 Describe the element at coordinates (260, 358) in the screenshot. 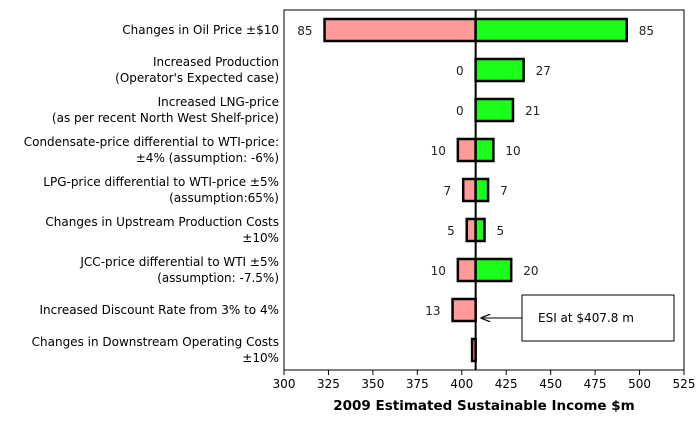

I see `category-label-8-1: ±10%` at that location.